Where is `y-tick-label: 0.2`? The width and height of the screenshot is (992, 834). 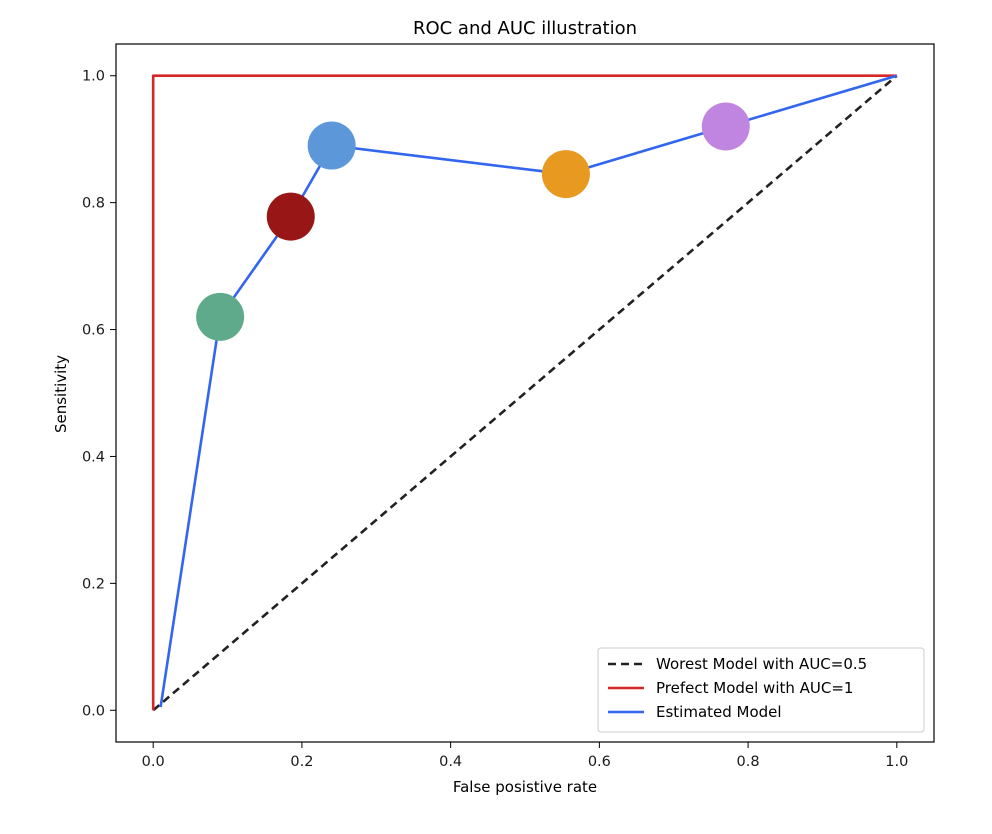 y-tick-label: 0.2 is located at coordinates (93, 584).